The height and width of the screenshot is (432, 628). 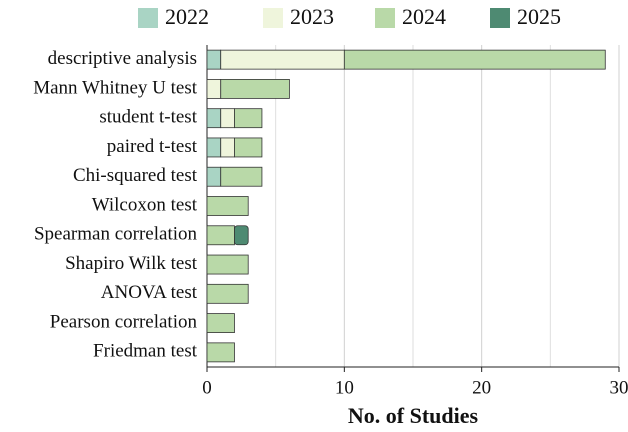 I want to click on y-tick-label: Pearson correlation, so click(x=124, y=321).